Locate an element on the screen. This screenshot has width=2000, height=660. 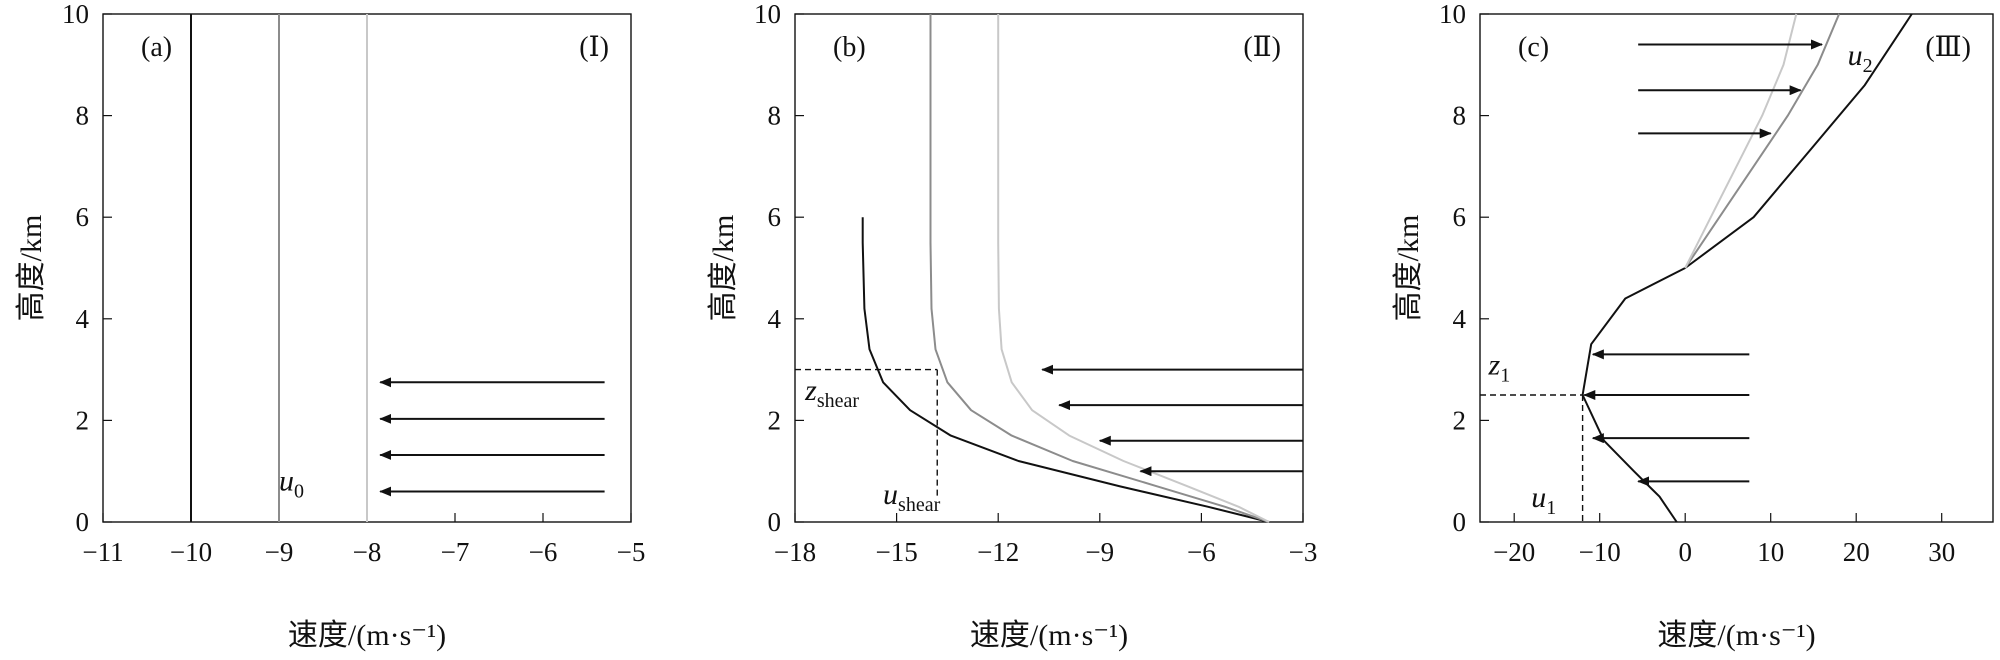
x-tick-label: −3 is located at coordinates (1303, 552).